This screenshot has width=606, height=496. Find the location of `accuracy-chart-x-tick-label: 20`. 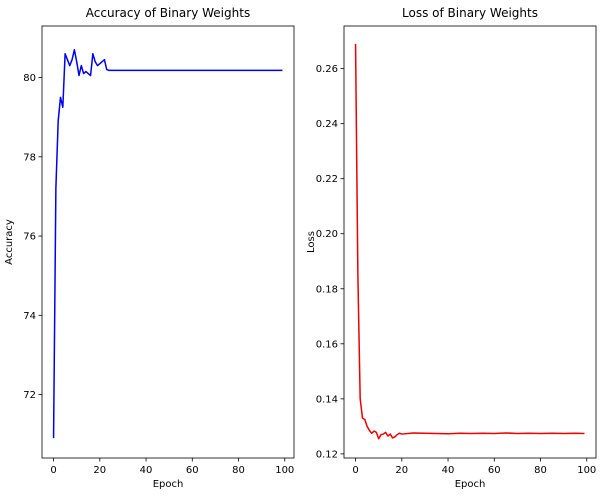

accuracy-chart-x-tick-label: 20 is located at coordinates (99, 470).